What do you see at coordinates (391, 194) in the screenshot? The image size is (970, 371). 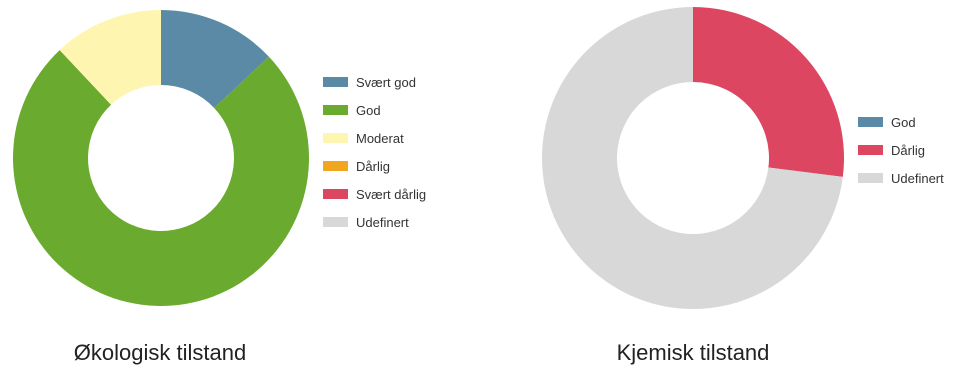 I see `legend-label-svaert-darlig: Svært dårlig` at bounding box center [391, 194].